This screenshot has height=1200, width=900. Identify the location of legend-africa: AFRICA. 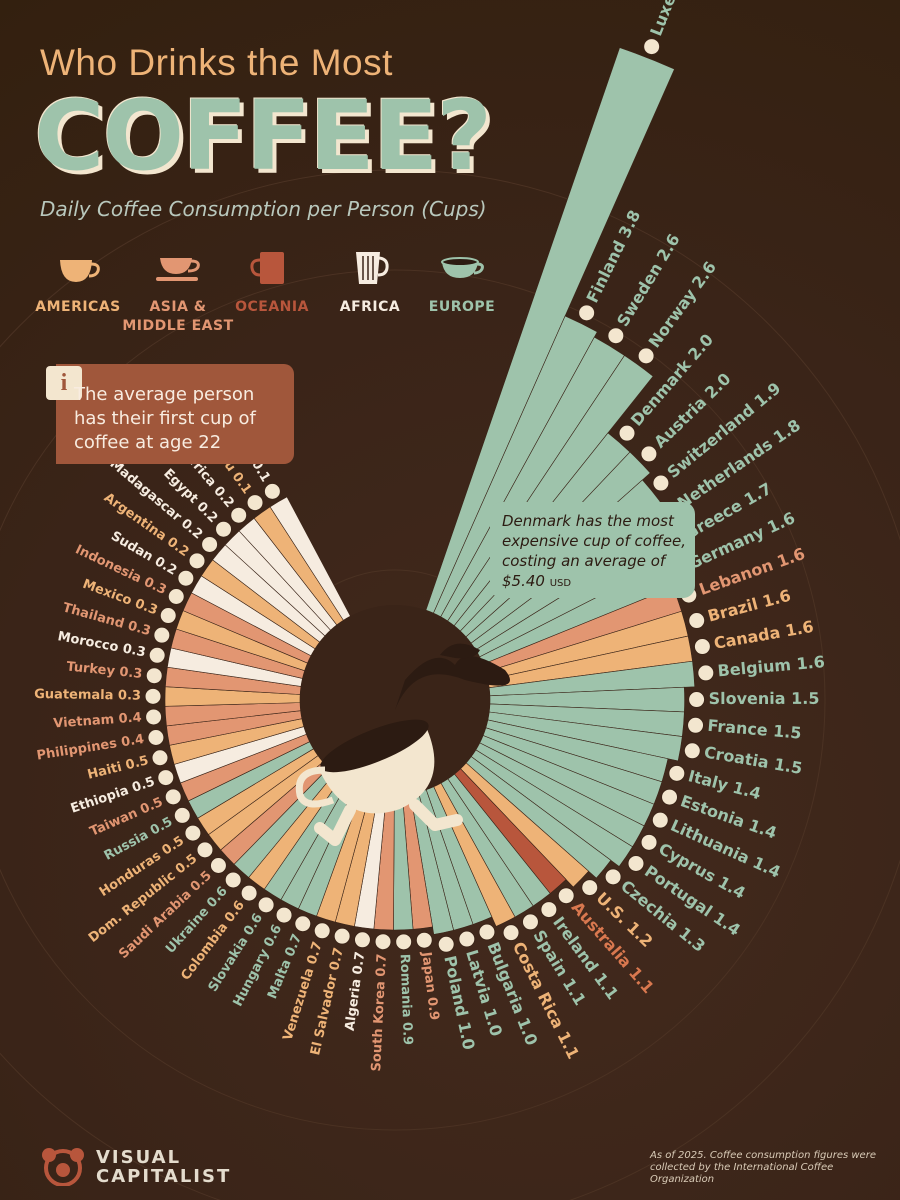
(370, 282).